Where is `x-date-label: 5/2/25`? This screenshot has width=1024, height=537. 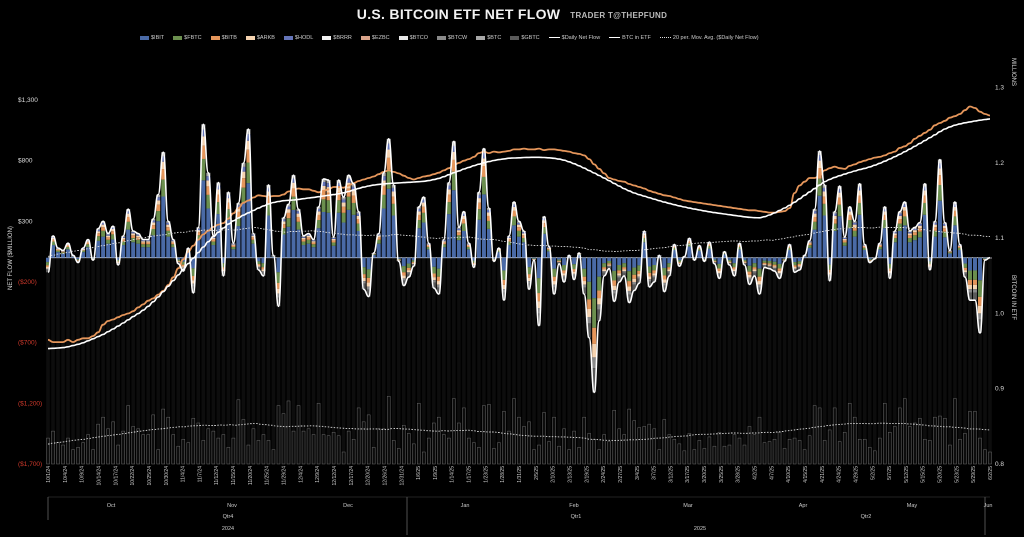 x-date-label: 5/2/25 is located at coordinates (873, 473).